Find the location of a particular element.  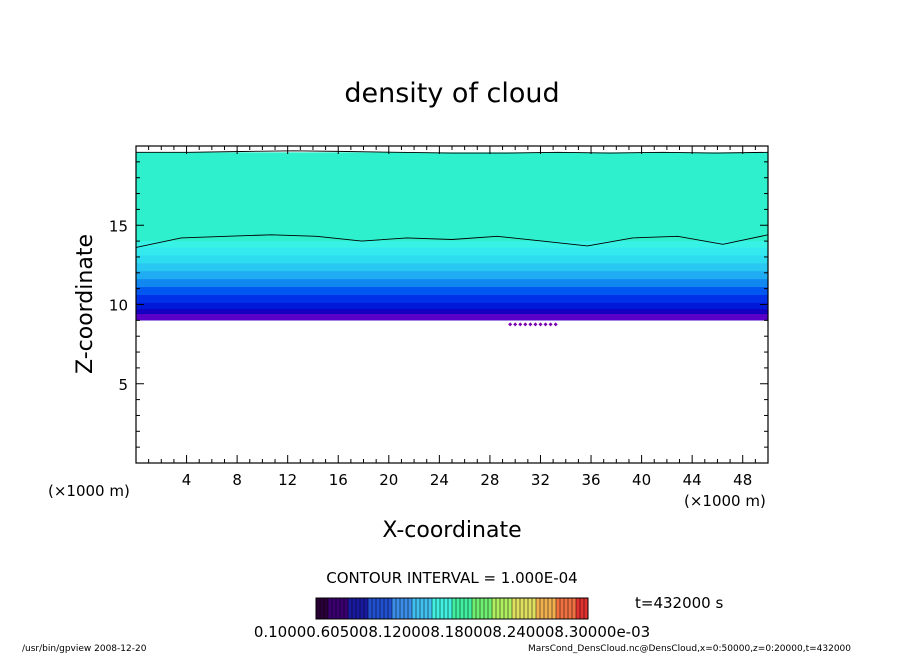

y-tick-label: 10 is located at coordinates (118, 306).